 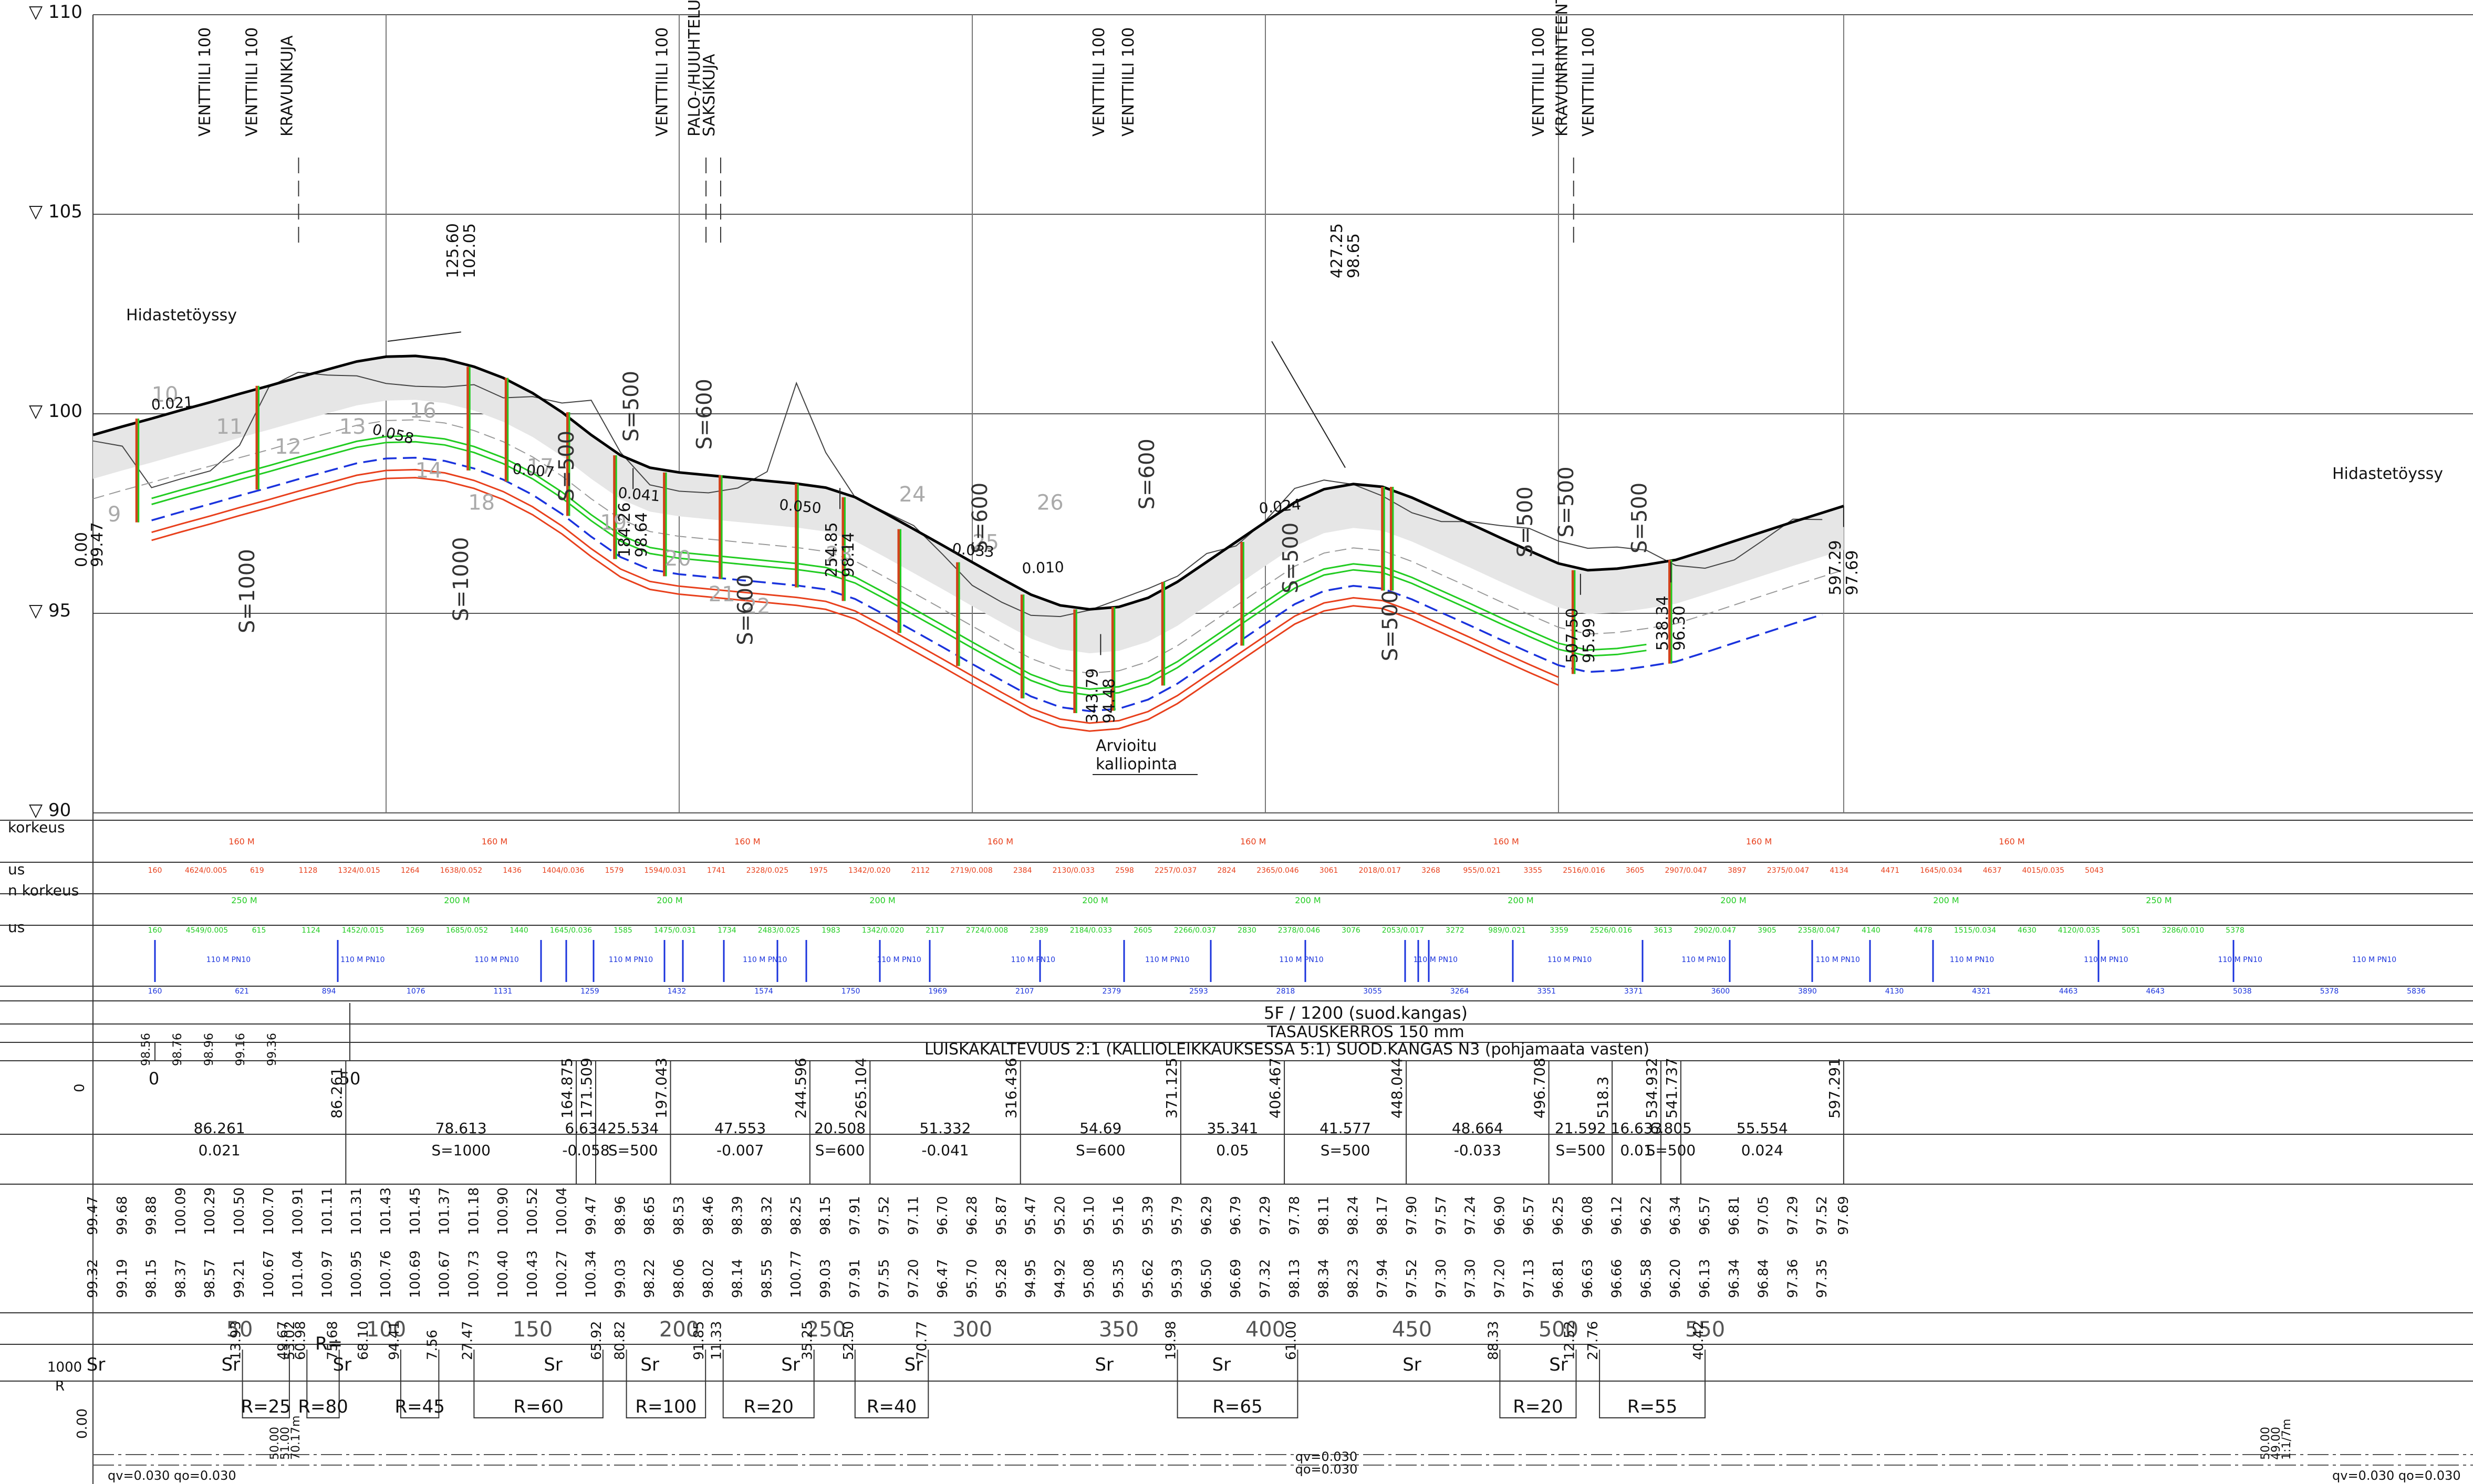 What do you see at coordinates (740, 1150) in the screenshot?
I see `segment-info: -0.007` at bounding box center [740, 1150].